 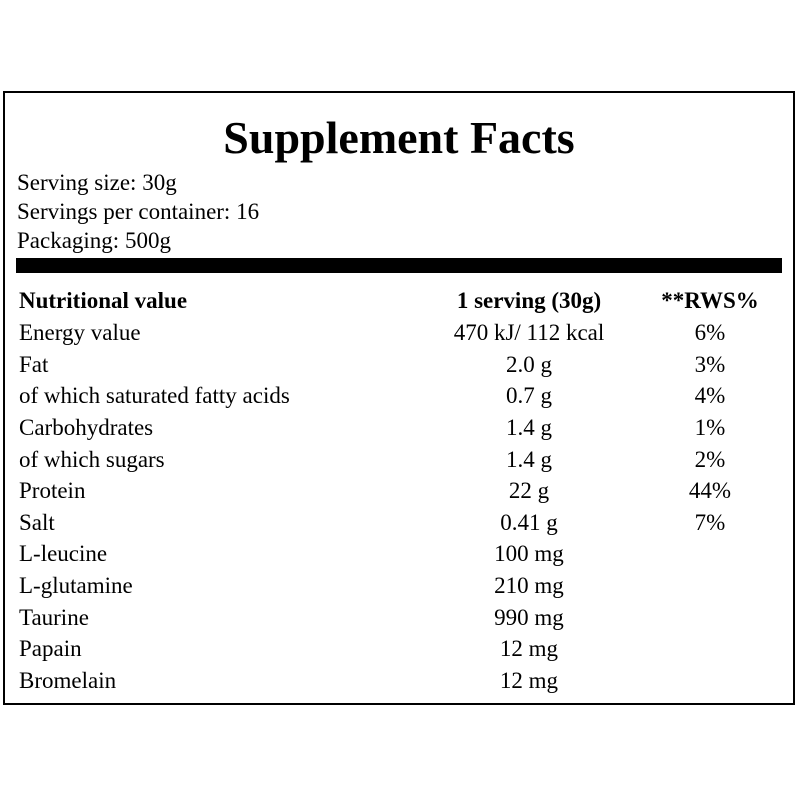 I want to click on nutrient-serving: 0.7 g, so click(x=529, y=395).